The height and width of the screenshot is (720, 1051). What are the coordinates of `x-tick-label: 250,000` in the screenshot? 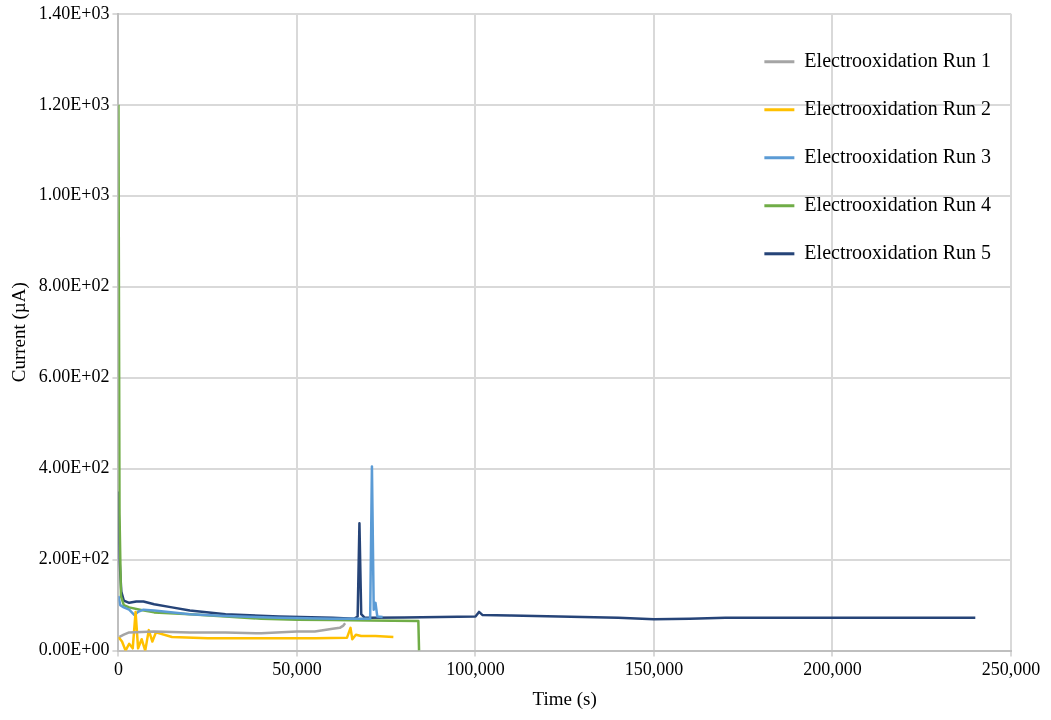 It's located at (1011, 669).